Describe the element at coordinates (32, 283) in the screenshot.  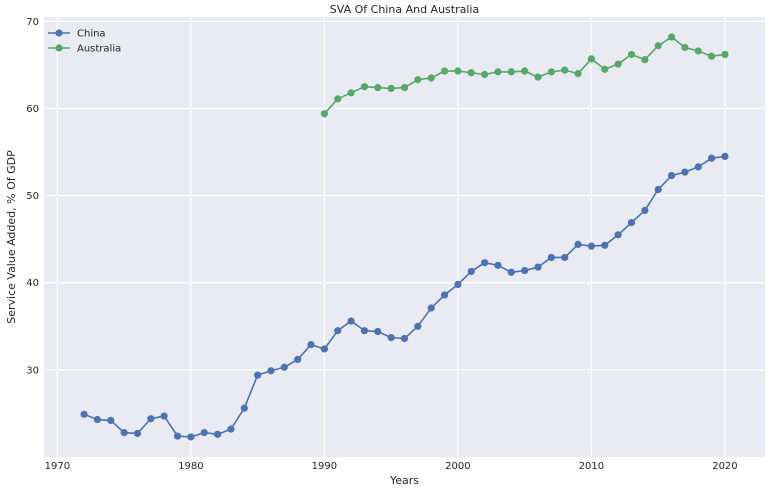
I see `y-tick-label: 40` at that location.